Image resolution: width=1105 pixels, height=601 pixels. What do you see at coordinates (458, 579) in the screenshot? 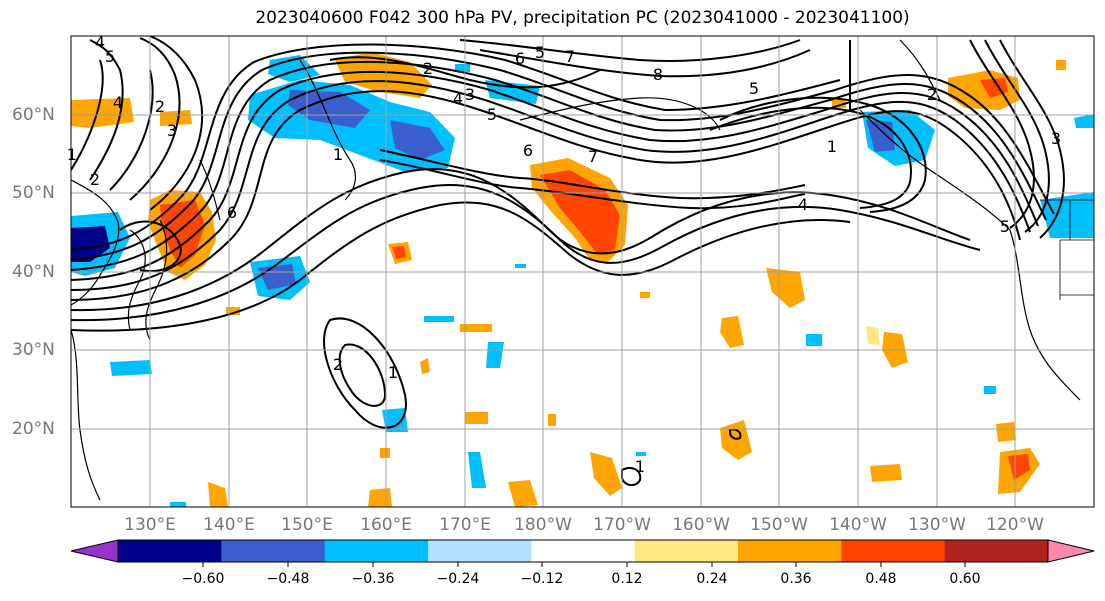
I see `colorbar-tick-label: −0.24` at bounding box center [458, 579].